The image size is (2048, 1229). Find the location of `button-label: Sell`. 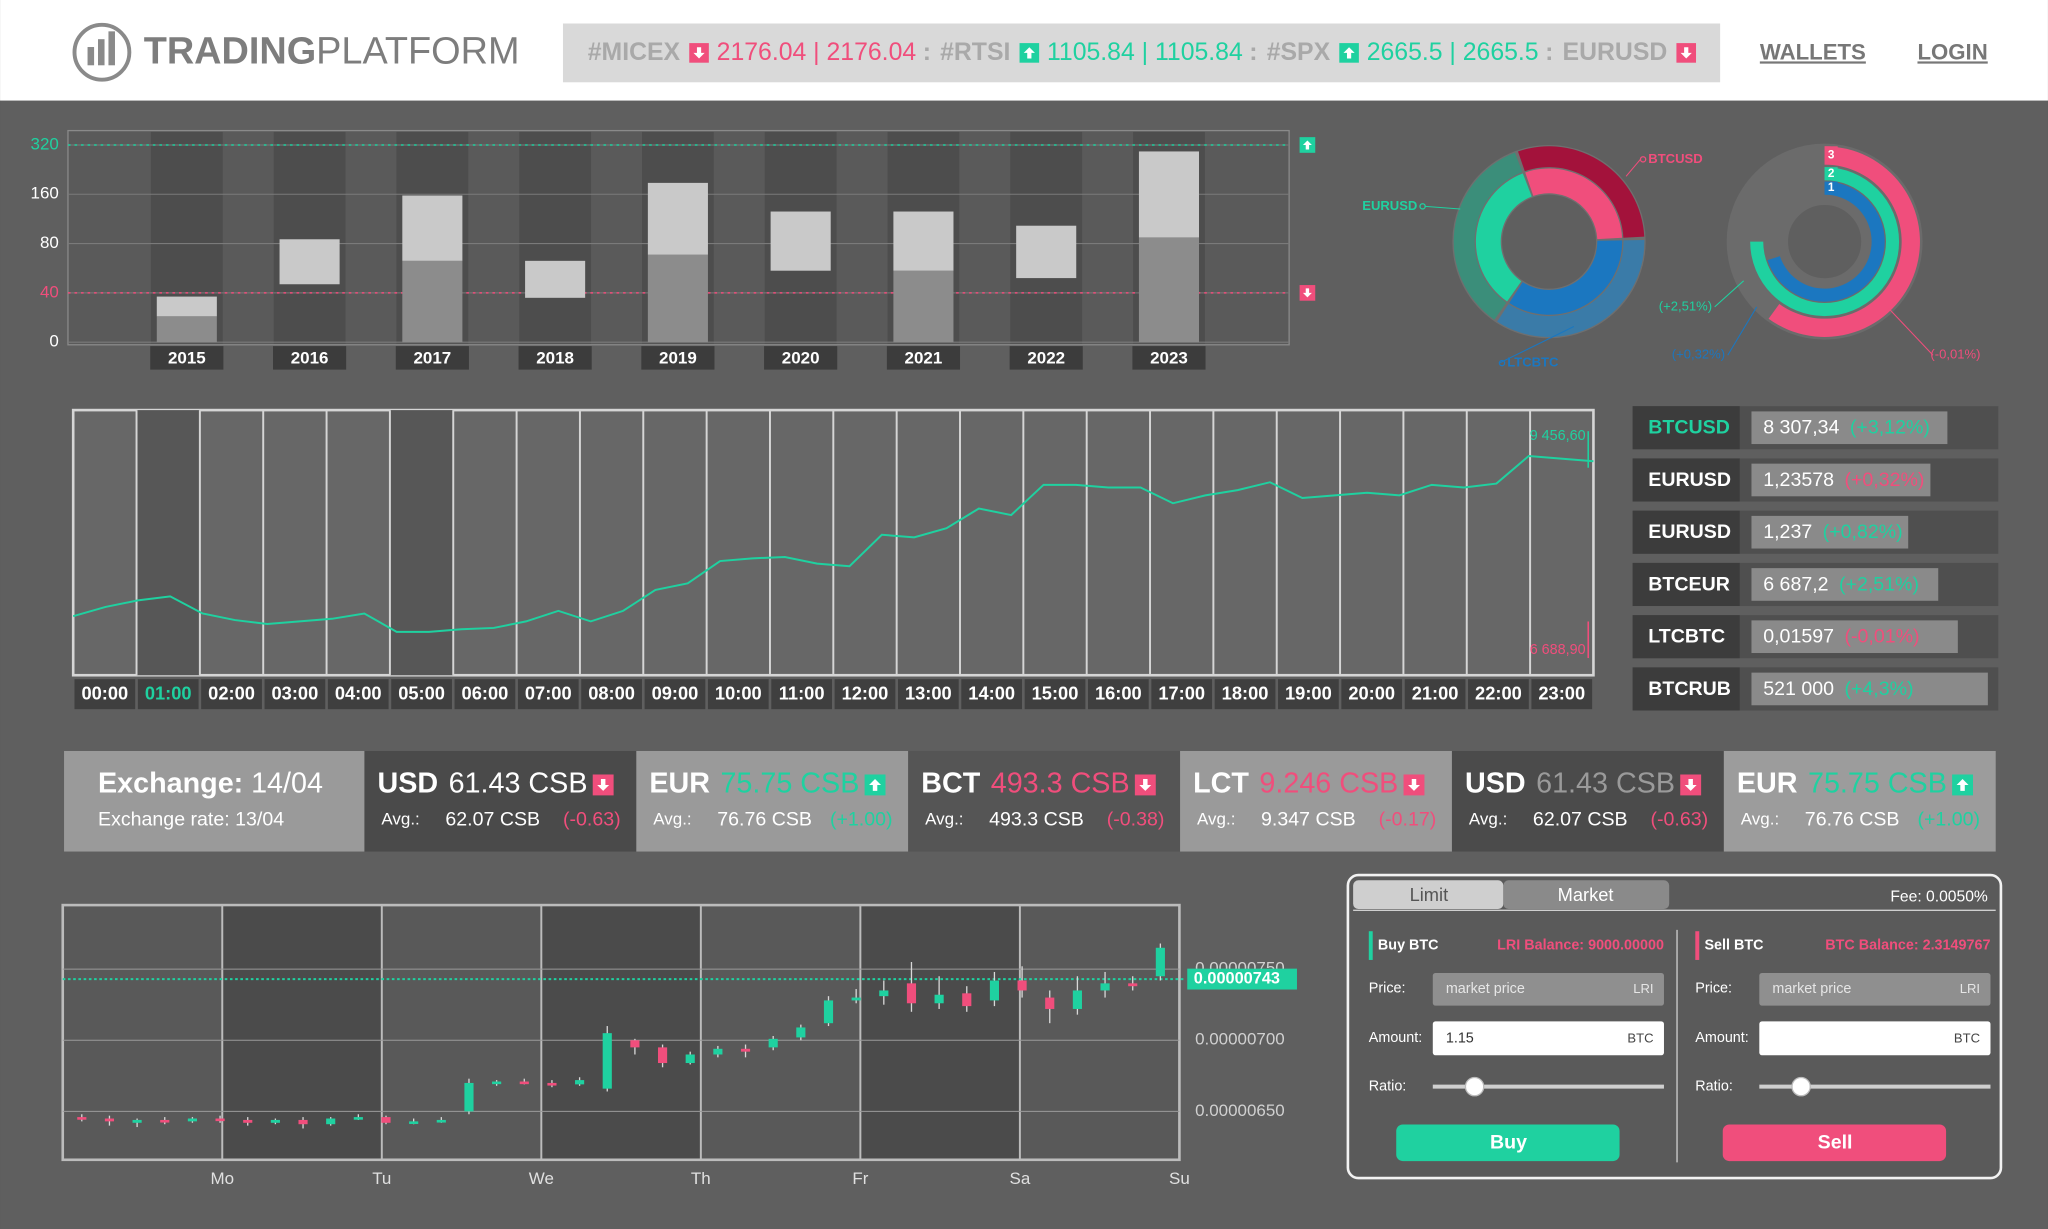

button-label: Sell is located at coordinates (1835, 1143).